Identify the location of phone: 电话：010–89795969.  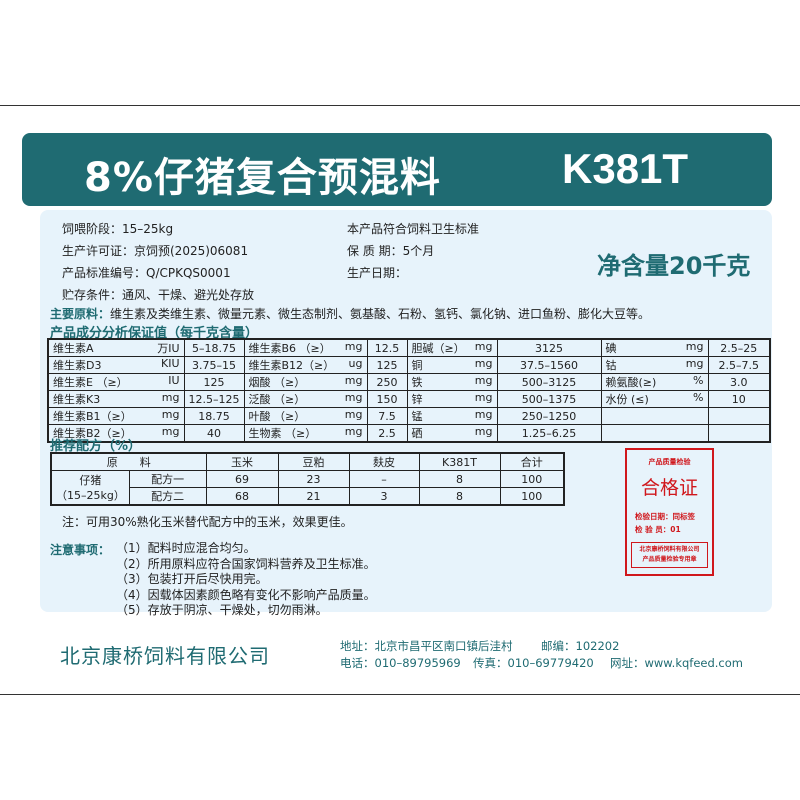
(400, 663).